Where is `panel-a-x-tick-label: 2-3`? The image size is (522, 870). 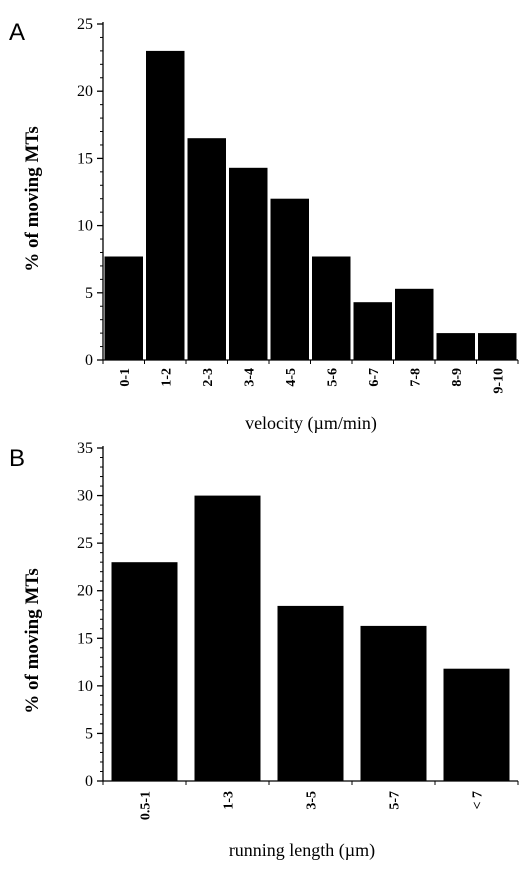 panel-a-x-tick-label: 2-3 is located at coordinates (208, 377).